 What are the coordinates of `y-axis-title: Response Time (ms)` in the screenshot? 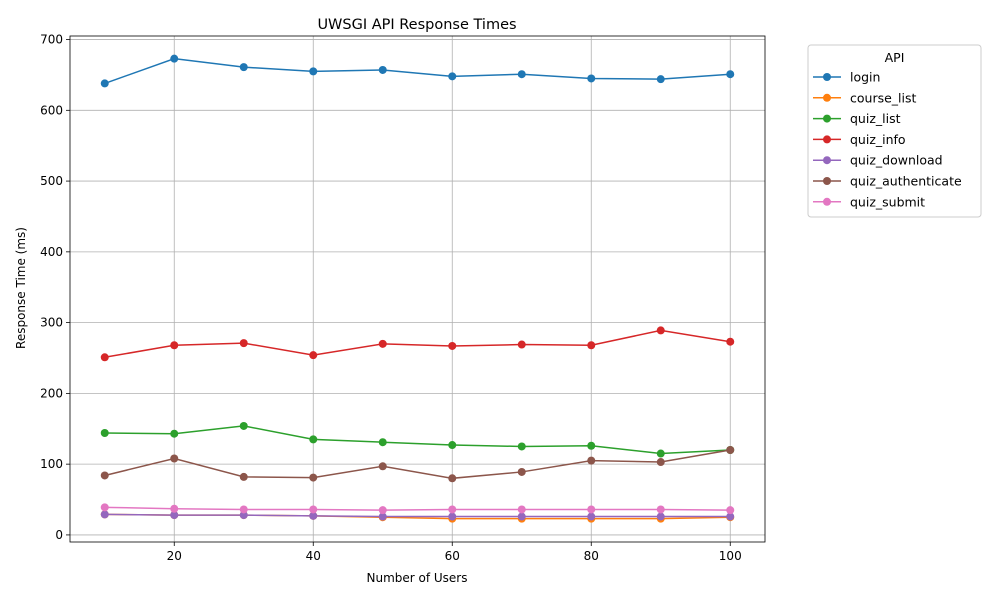 It's located at (21, 288).